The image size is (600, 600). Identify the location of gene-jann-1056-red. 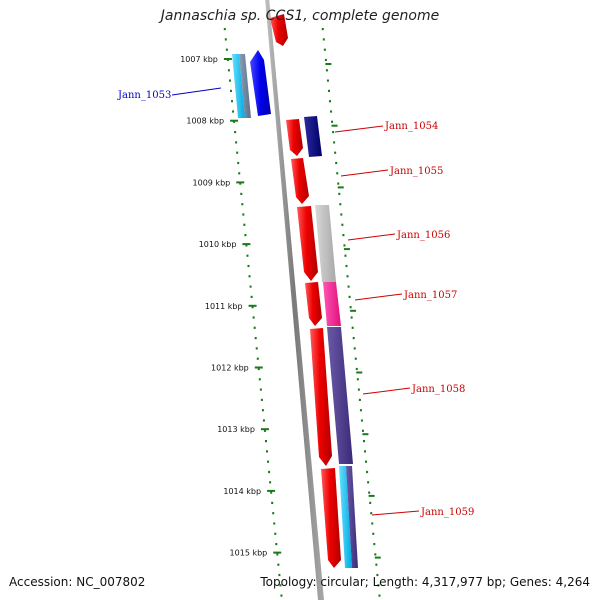
(307, 243).